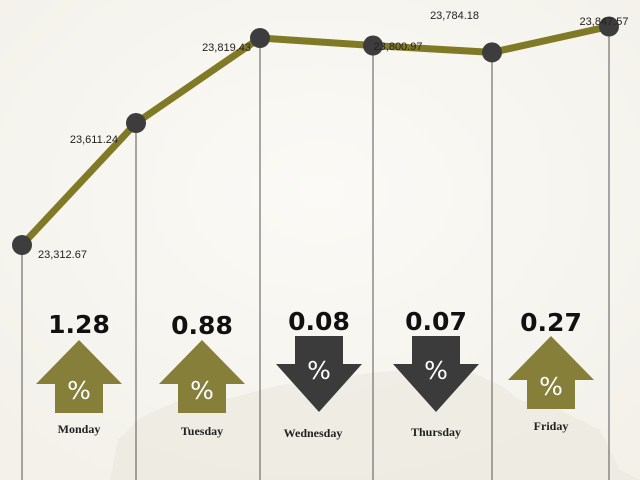 This screenshot has width=640, height=480. I want to click on day-label: Friday, so click(551, 426).